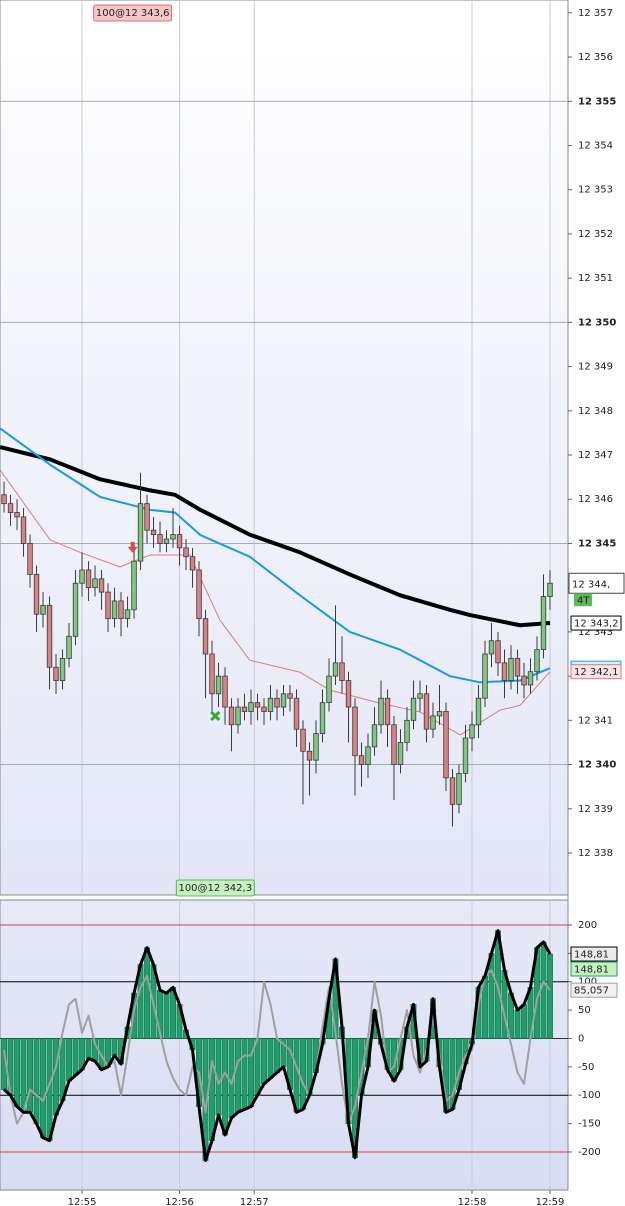 This screenshot has height=1206, width=625. What do you see at coordinates (595, 720) in the screenshot?
I see `y-tick-label: 12 341` at bounding box center [595, 720].